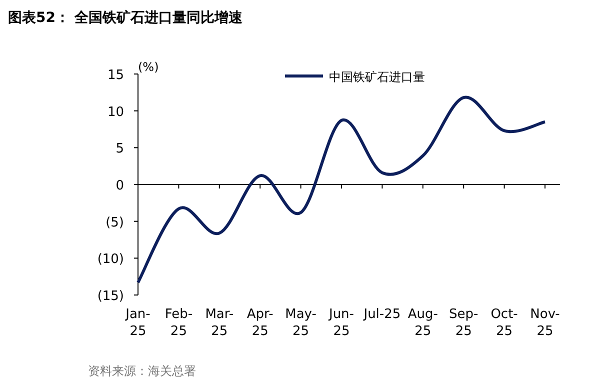 This screenshot has height=389, width=616. What do you see at coordinates (381, 314) in the screenshot?
I see `x-tick-label: Jul-25` at bounding box center [381, 314].